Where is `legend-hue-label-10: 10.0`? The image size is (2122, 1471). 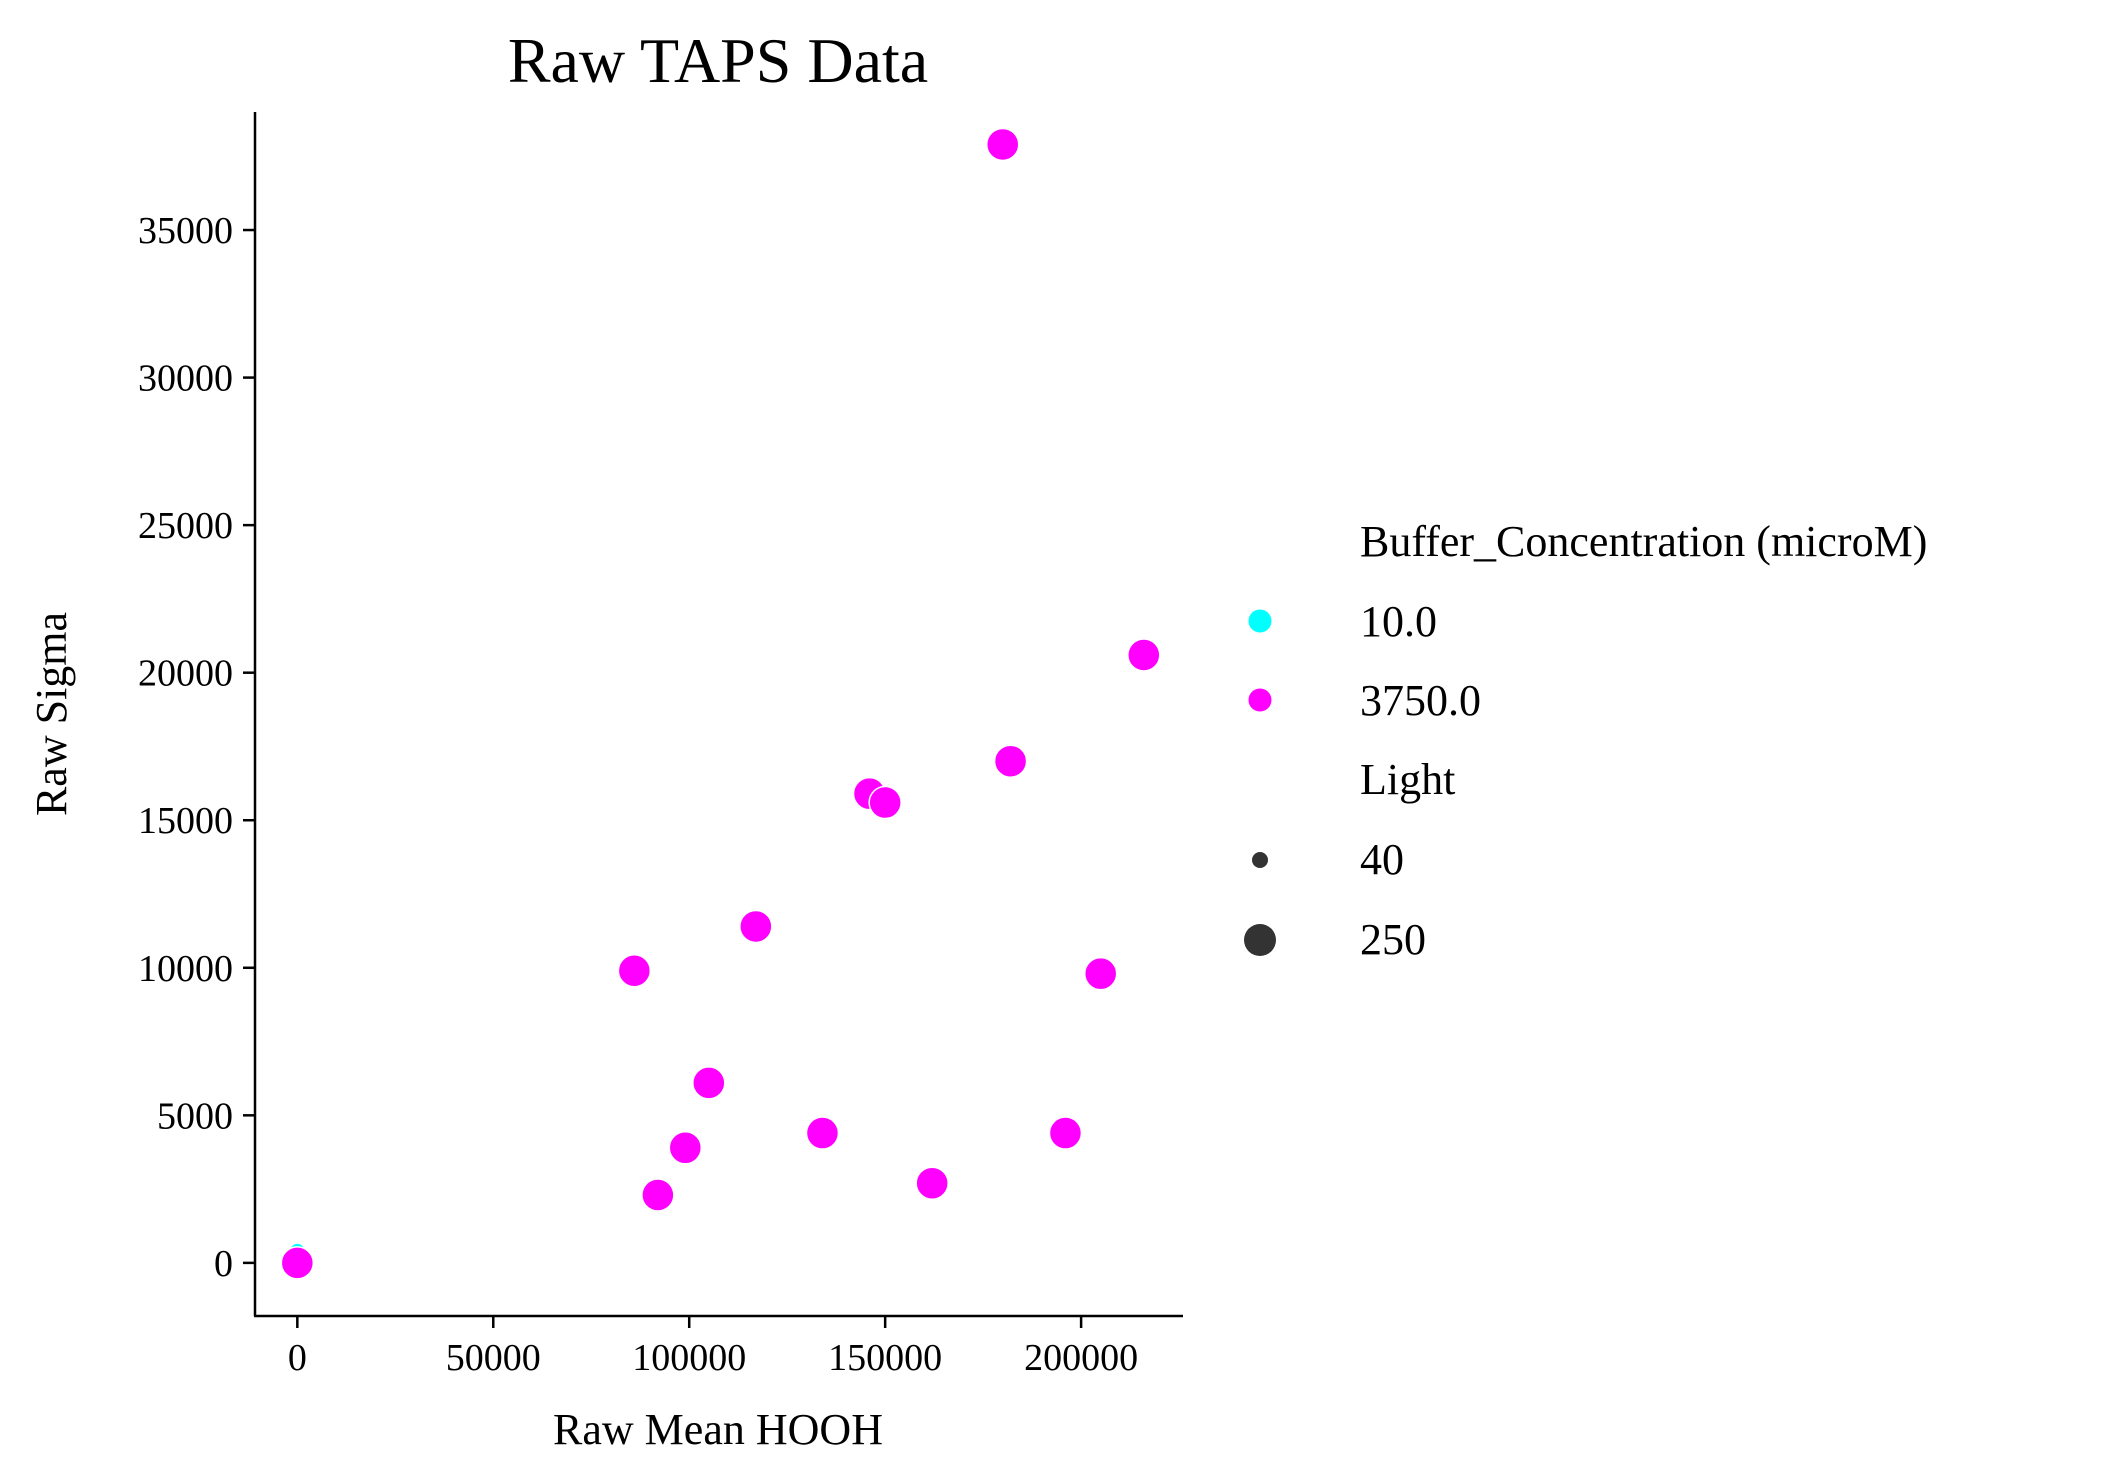 legend-hue-label-10: 10.0 is located at coordinates (1398, 621).